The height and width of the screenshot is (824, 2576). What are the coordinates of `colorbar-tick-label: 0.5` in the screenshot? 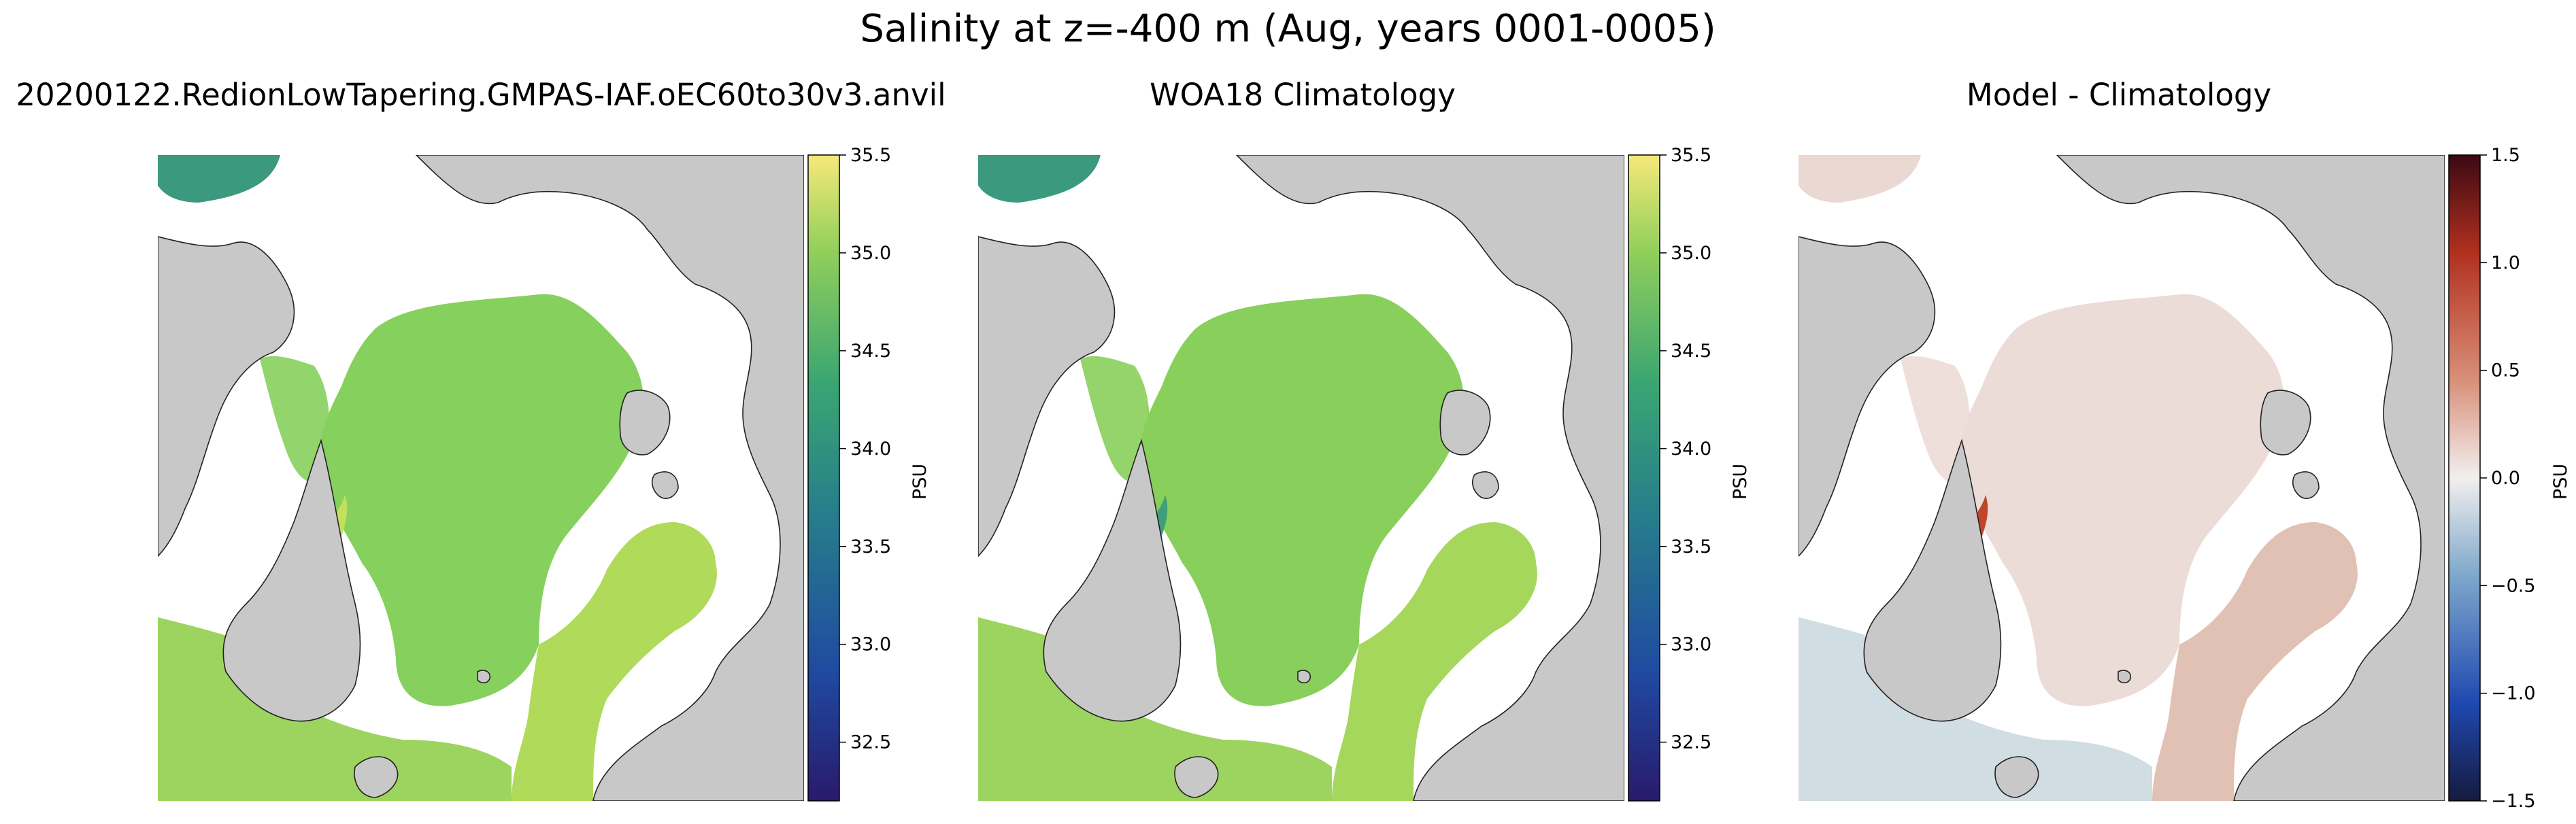 It's located at (2505, 370).